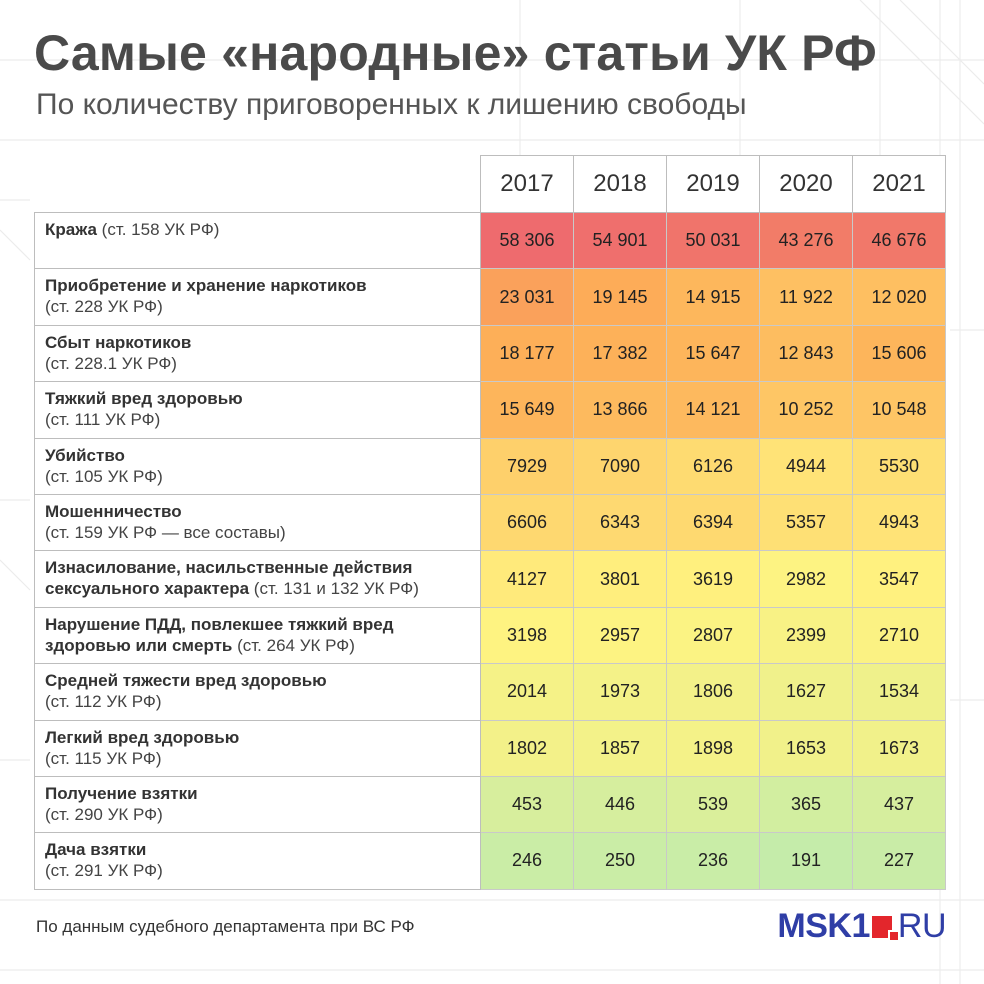 Image resolution: width=984 pixels, height=984 pixels. I want to click on row-label-note: (ст. 228.1 УК РФ), so click(111, 363).